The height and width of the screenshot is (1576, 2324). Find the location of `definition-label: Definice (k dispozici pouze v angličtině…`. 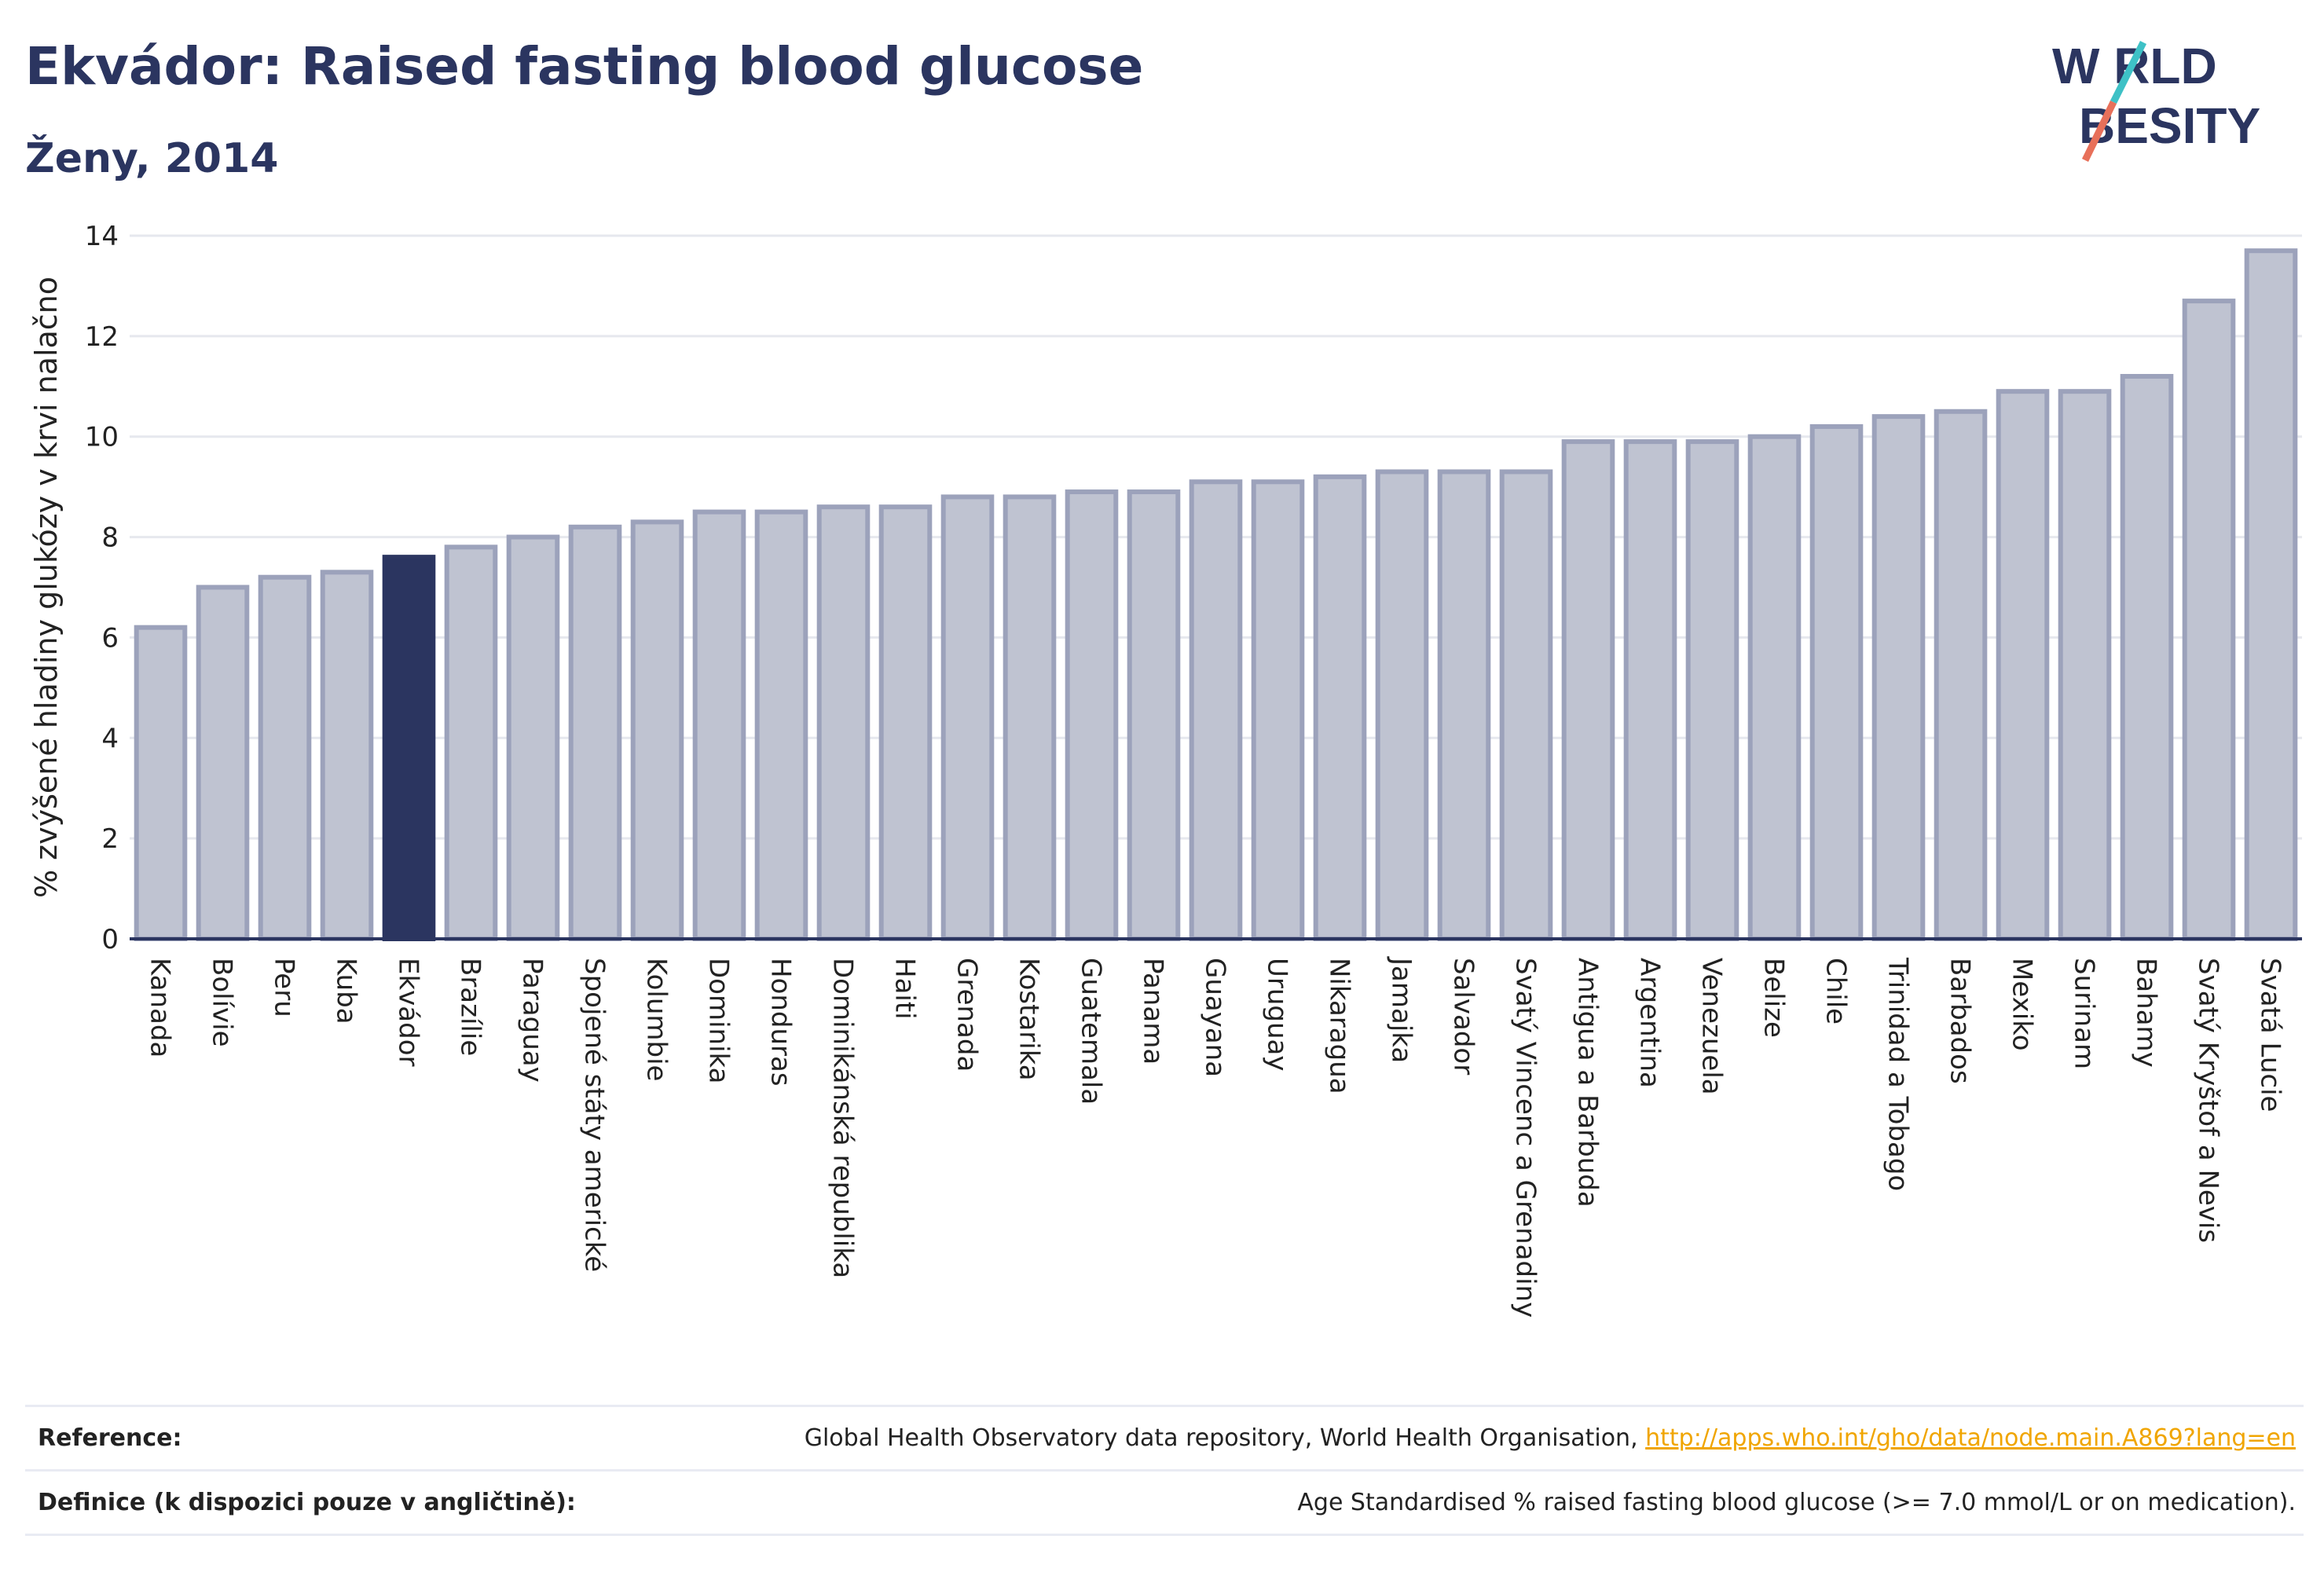

definition-label: Definice (k dispozici pouze v angličtině… is located at coordinates (307, 1502).